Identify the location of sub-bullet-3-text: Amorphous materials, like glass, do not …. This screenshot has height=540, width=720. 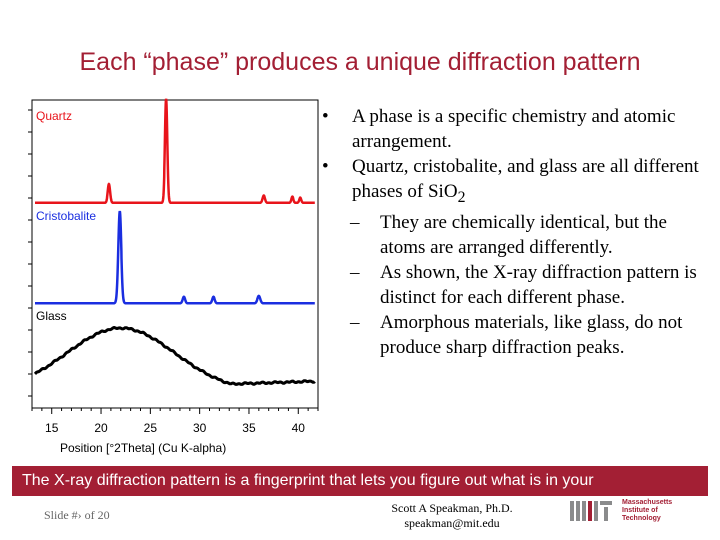
(531, 334).